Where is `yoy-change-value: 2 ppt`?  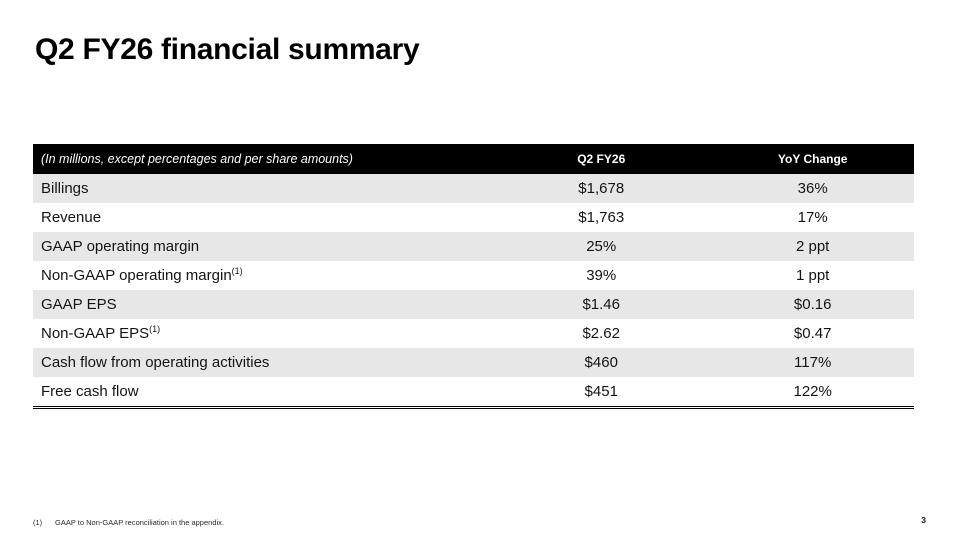 yoy-change-value: 2 ppt is located at coordinates (812, 246).